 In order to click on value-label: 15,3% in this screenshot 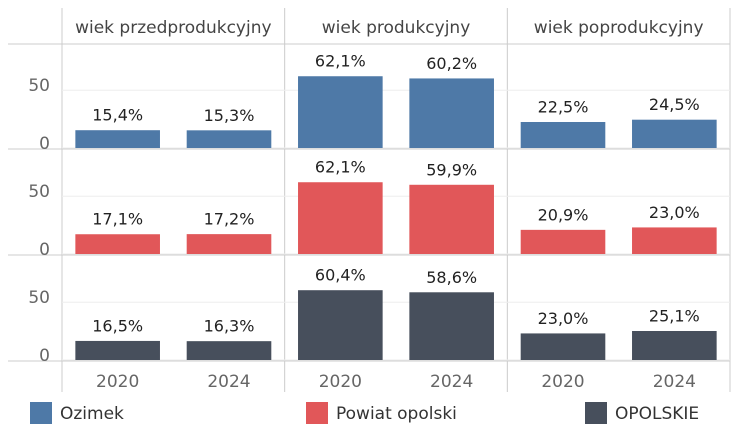, I will do `click(229, 115)`.